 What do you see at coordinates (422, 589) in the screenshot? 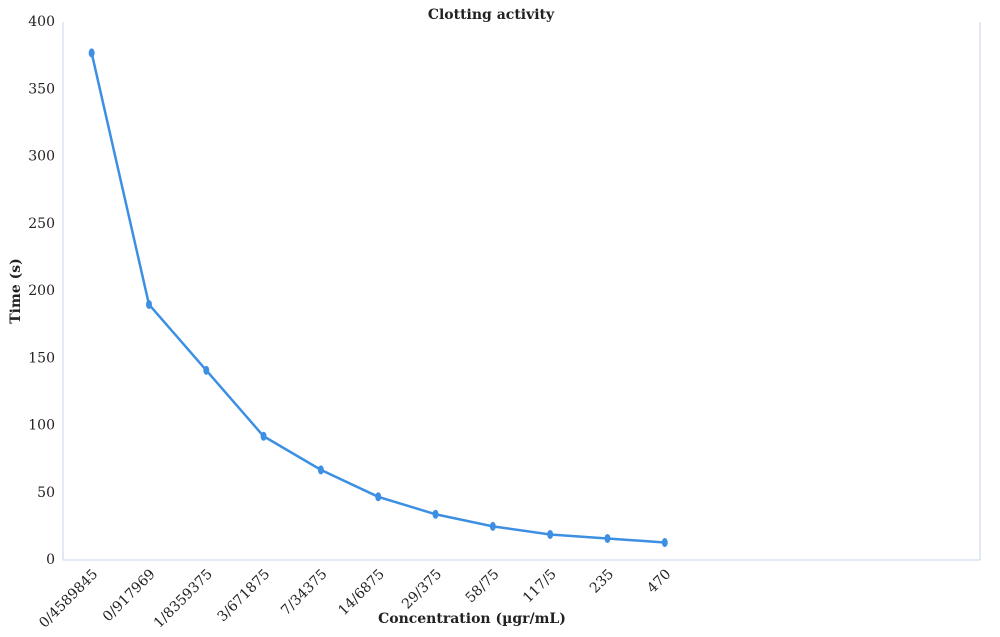
I see `x-tick-label: 29/375` at bounding box center [422, 589].